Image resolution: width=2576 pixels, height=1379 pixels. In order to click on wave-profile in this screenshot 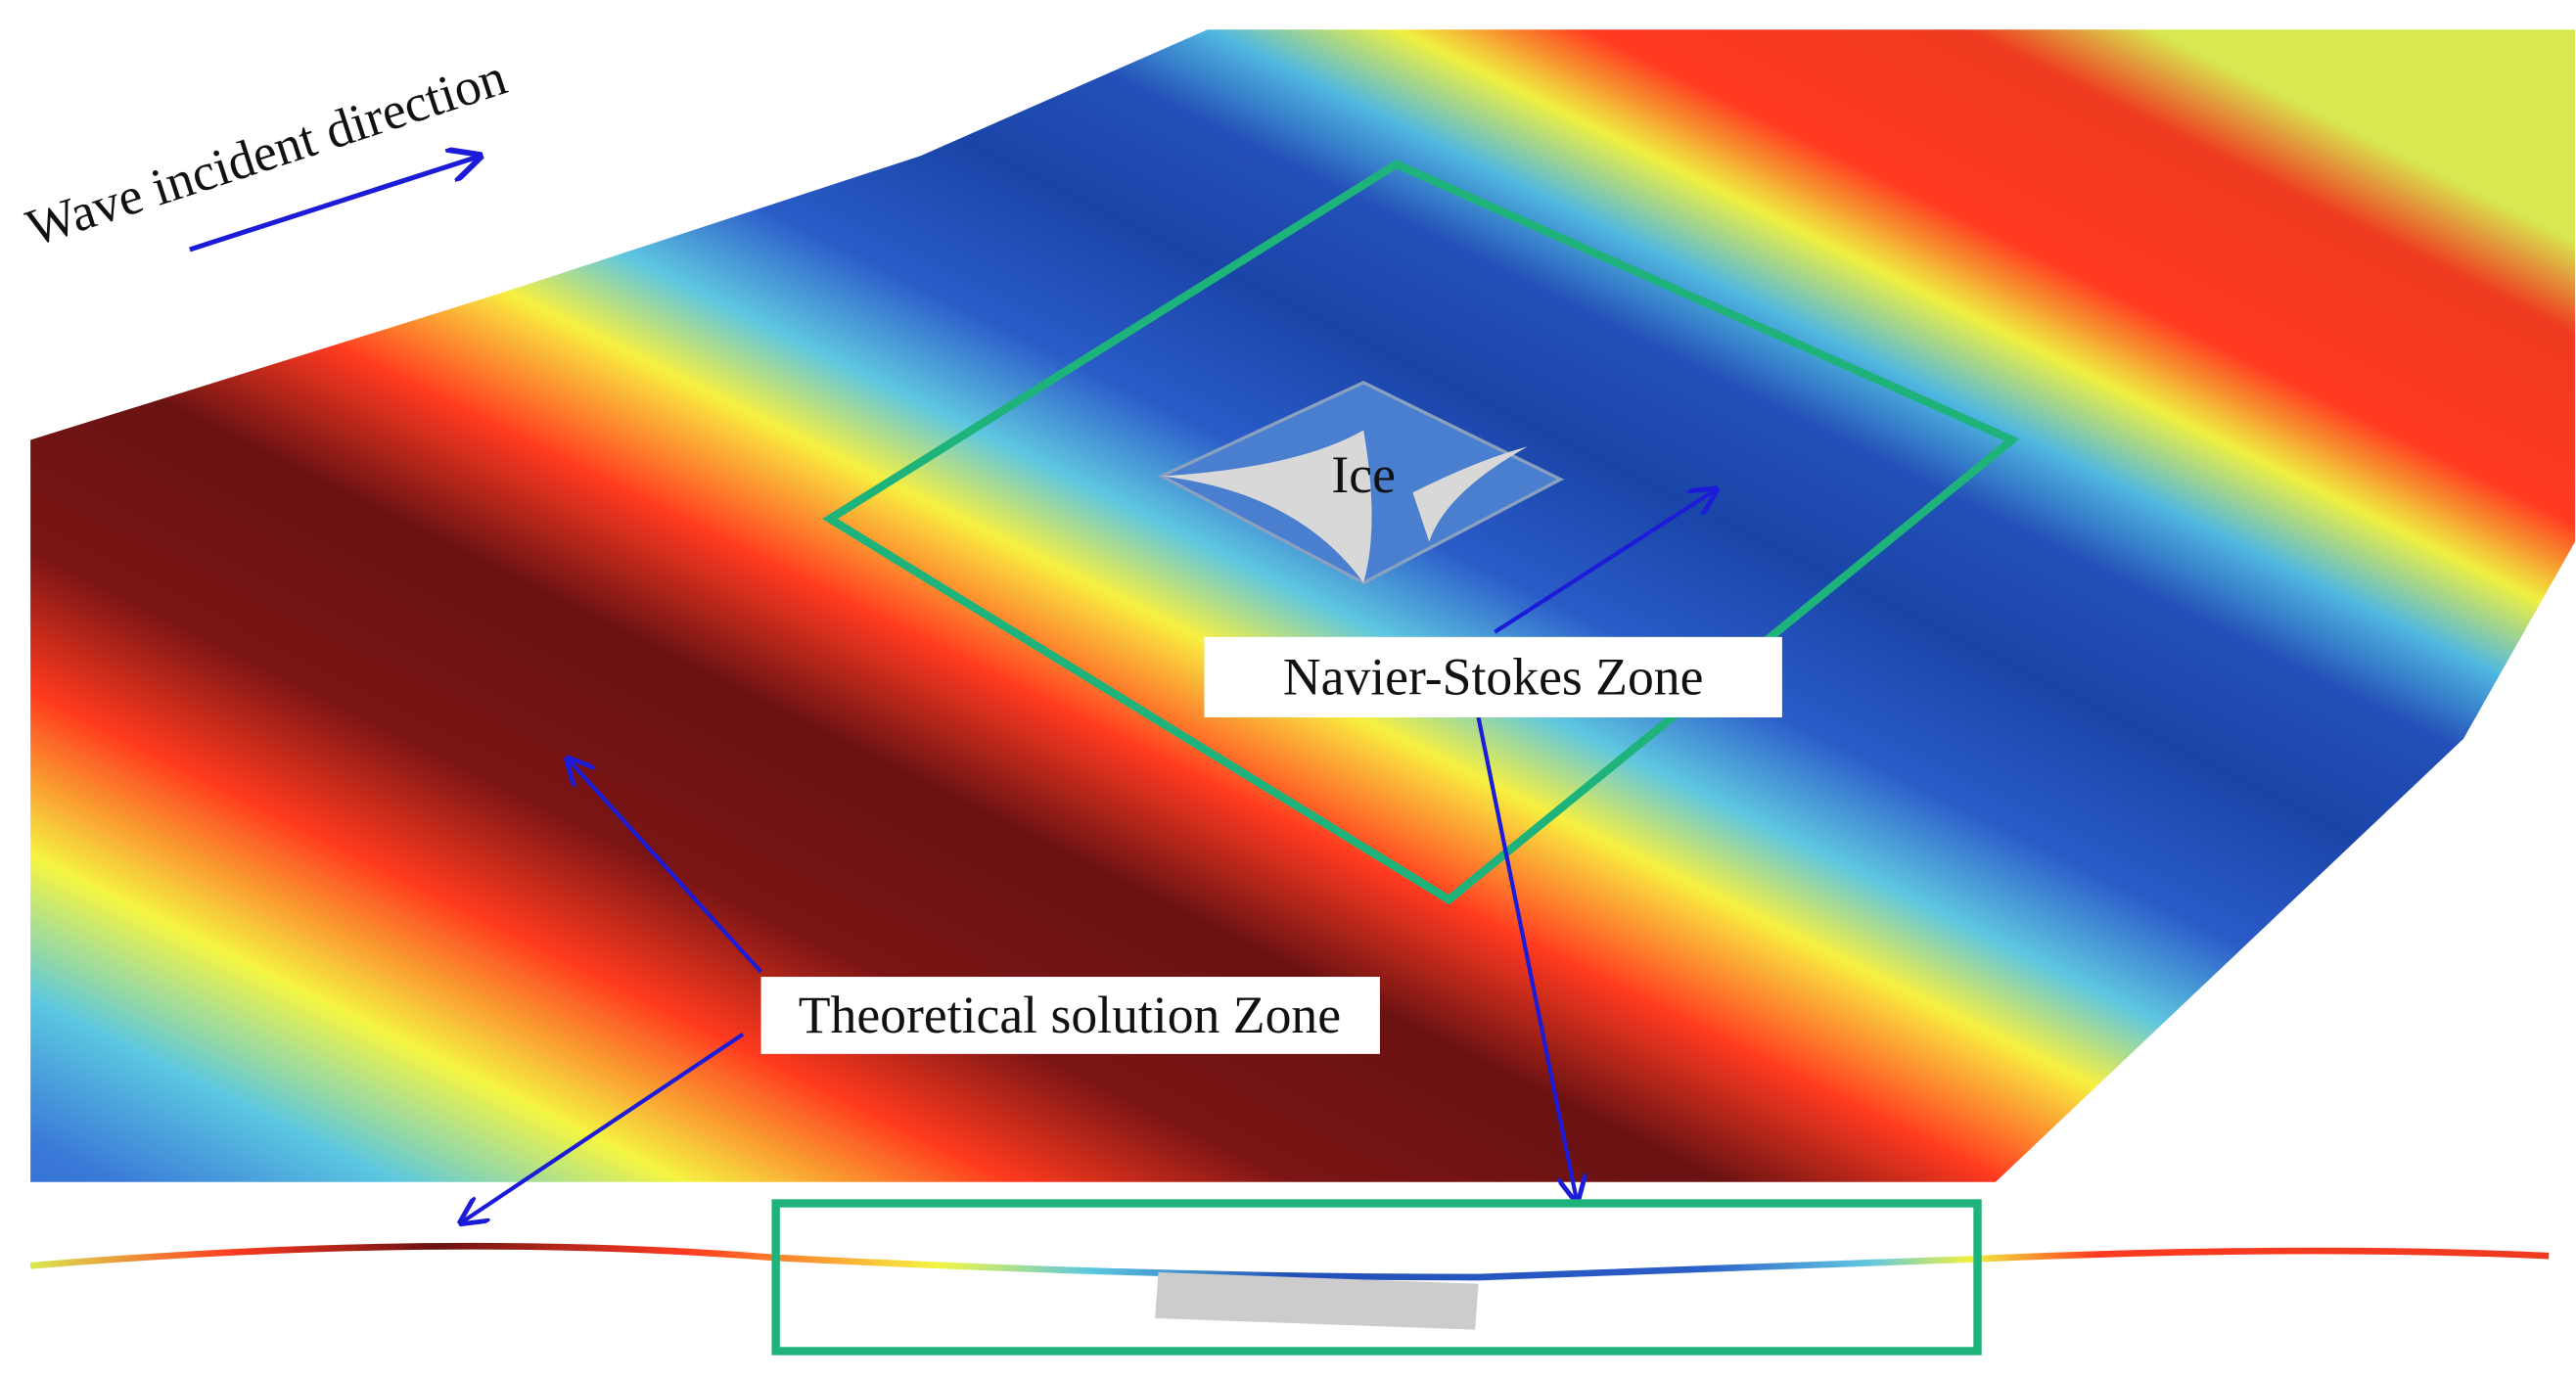, I will do `click(1289, 1261)`.